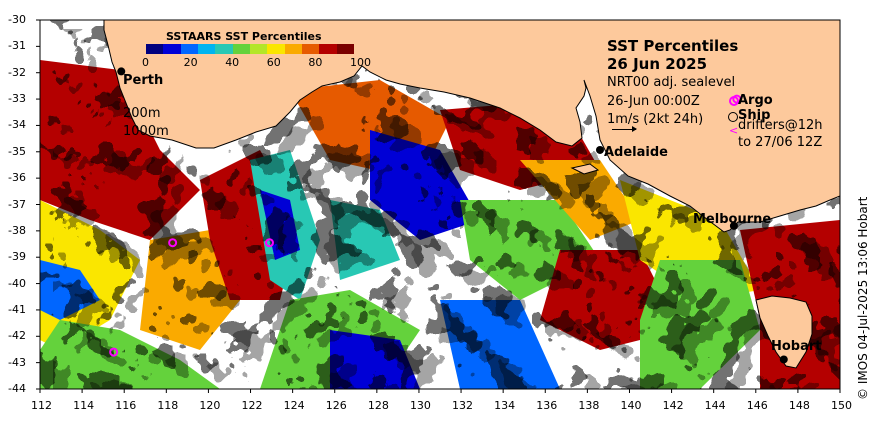  I want to click on argo-legend-marker, so click(734, 101).